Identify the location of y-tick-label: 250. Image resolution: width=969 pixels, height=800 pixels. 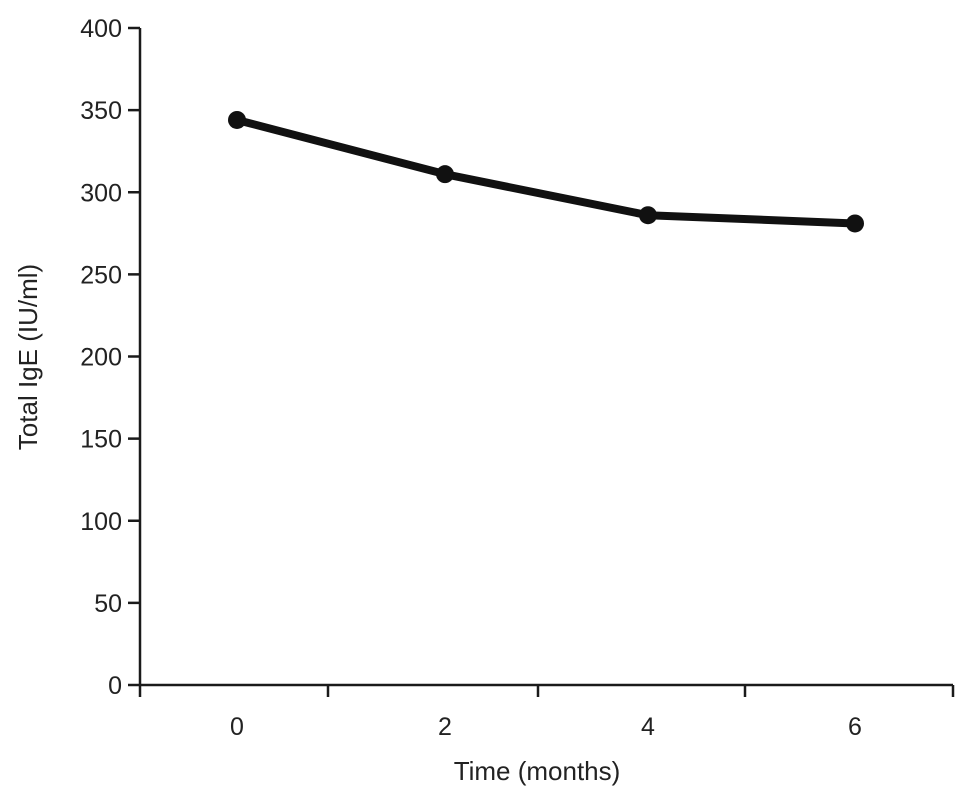
(101, 275).